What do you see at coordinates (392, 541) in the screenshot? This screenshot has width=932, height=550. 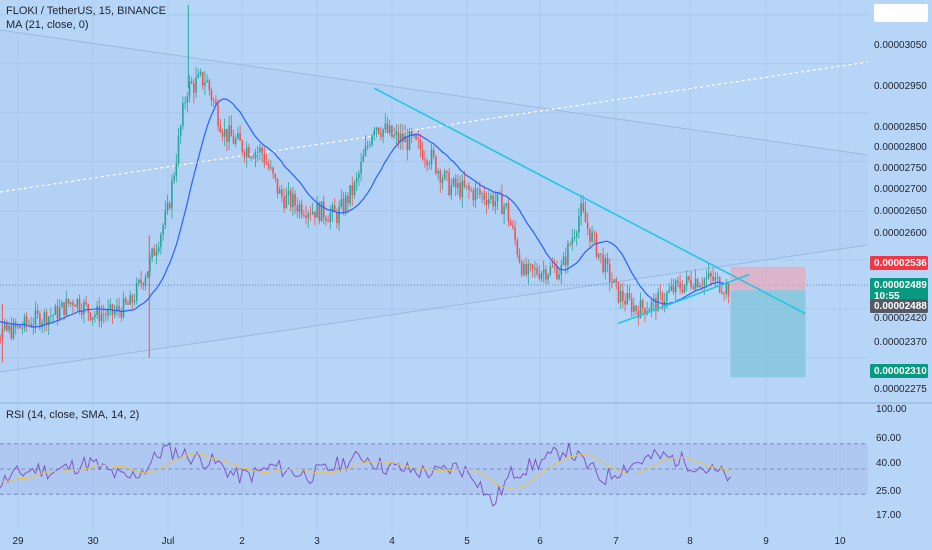 I see `time-tick-label: 4` at bounding box center [392, 541].